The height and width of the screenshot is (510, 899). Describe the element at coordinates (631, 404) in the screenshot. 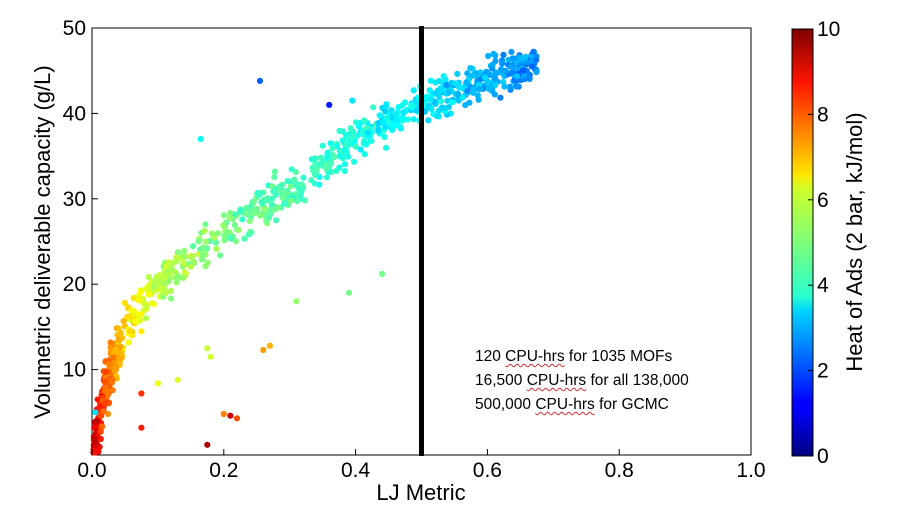

I see `annotation-line-3-c: for GCMC` at that location.